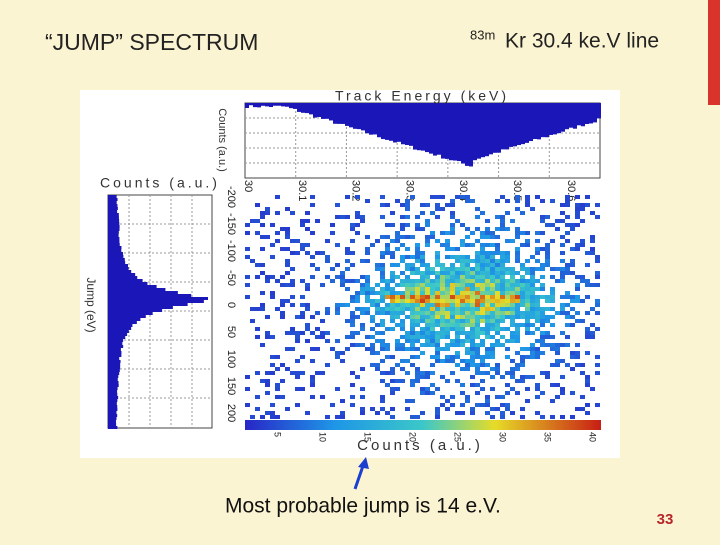  I want to click on slide-title: “JUMP” SPECTRUM, so click(151, 42).